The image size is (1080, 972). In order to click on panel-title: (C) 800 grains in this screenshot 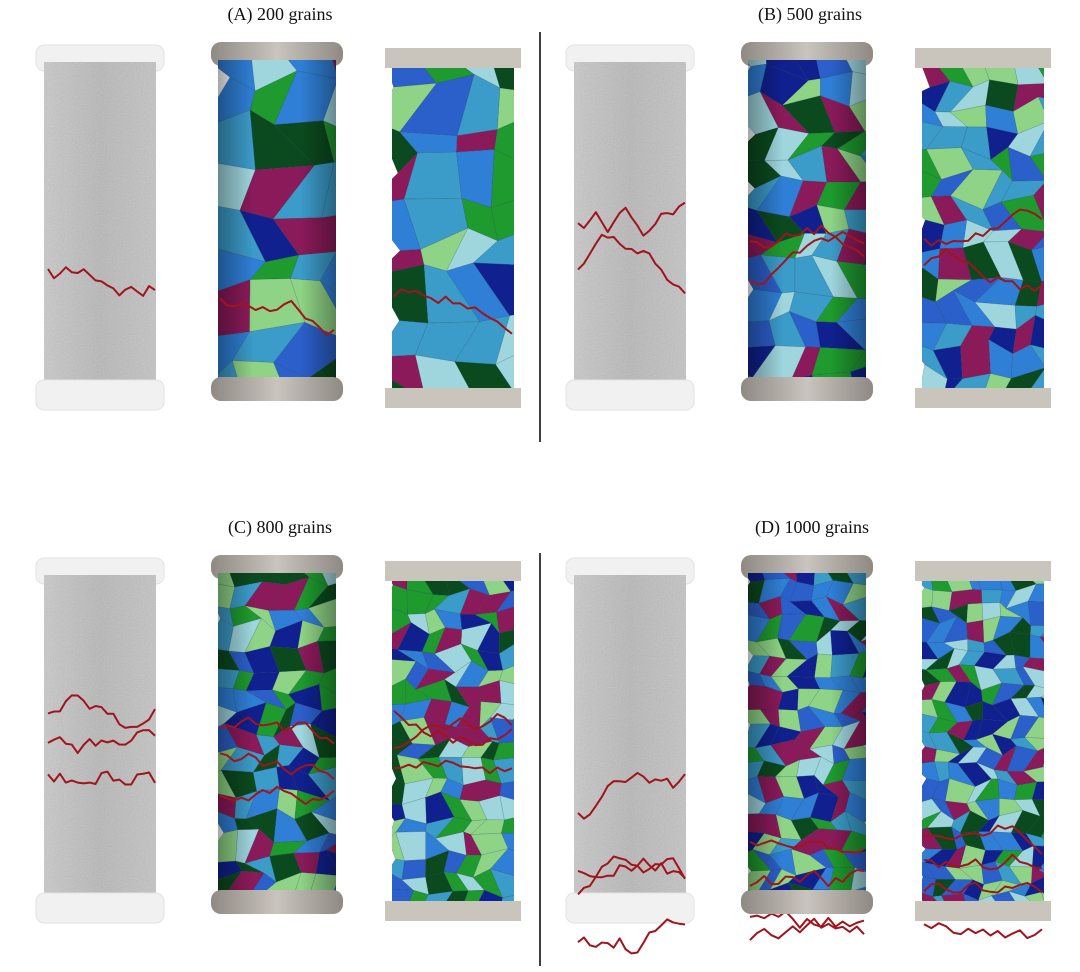, I will do `click(280, 527)`.